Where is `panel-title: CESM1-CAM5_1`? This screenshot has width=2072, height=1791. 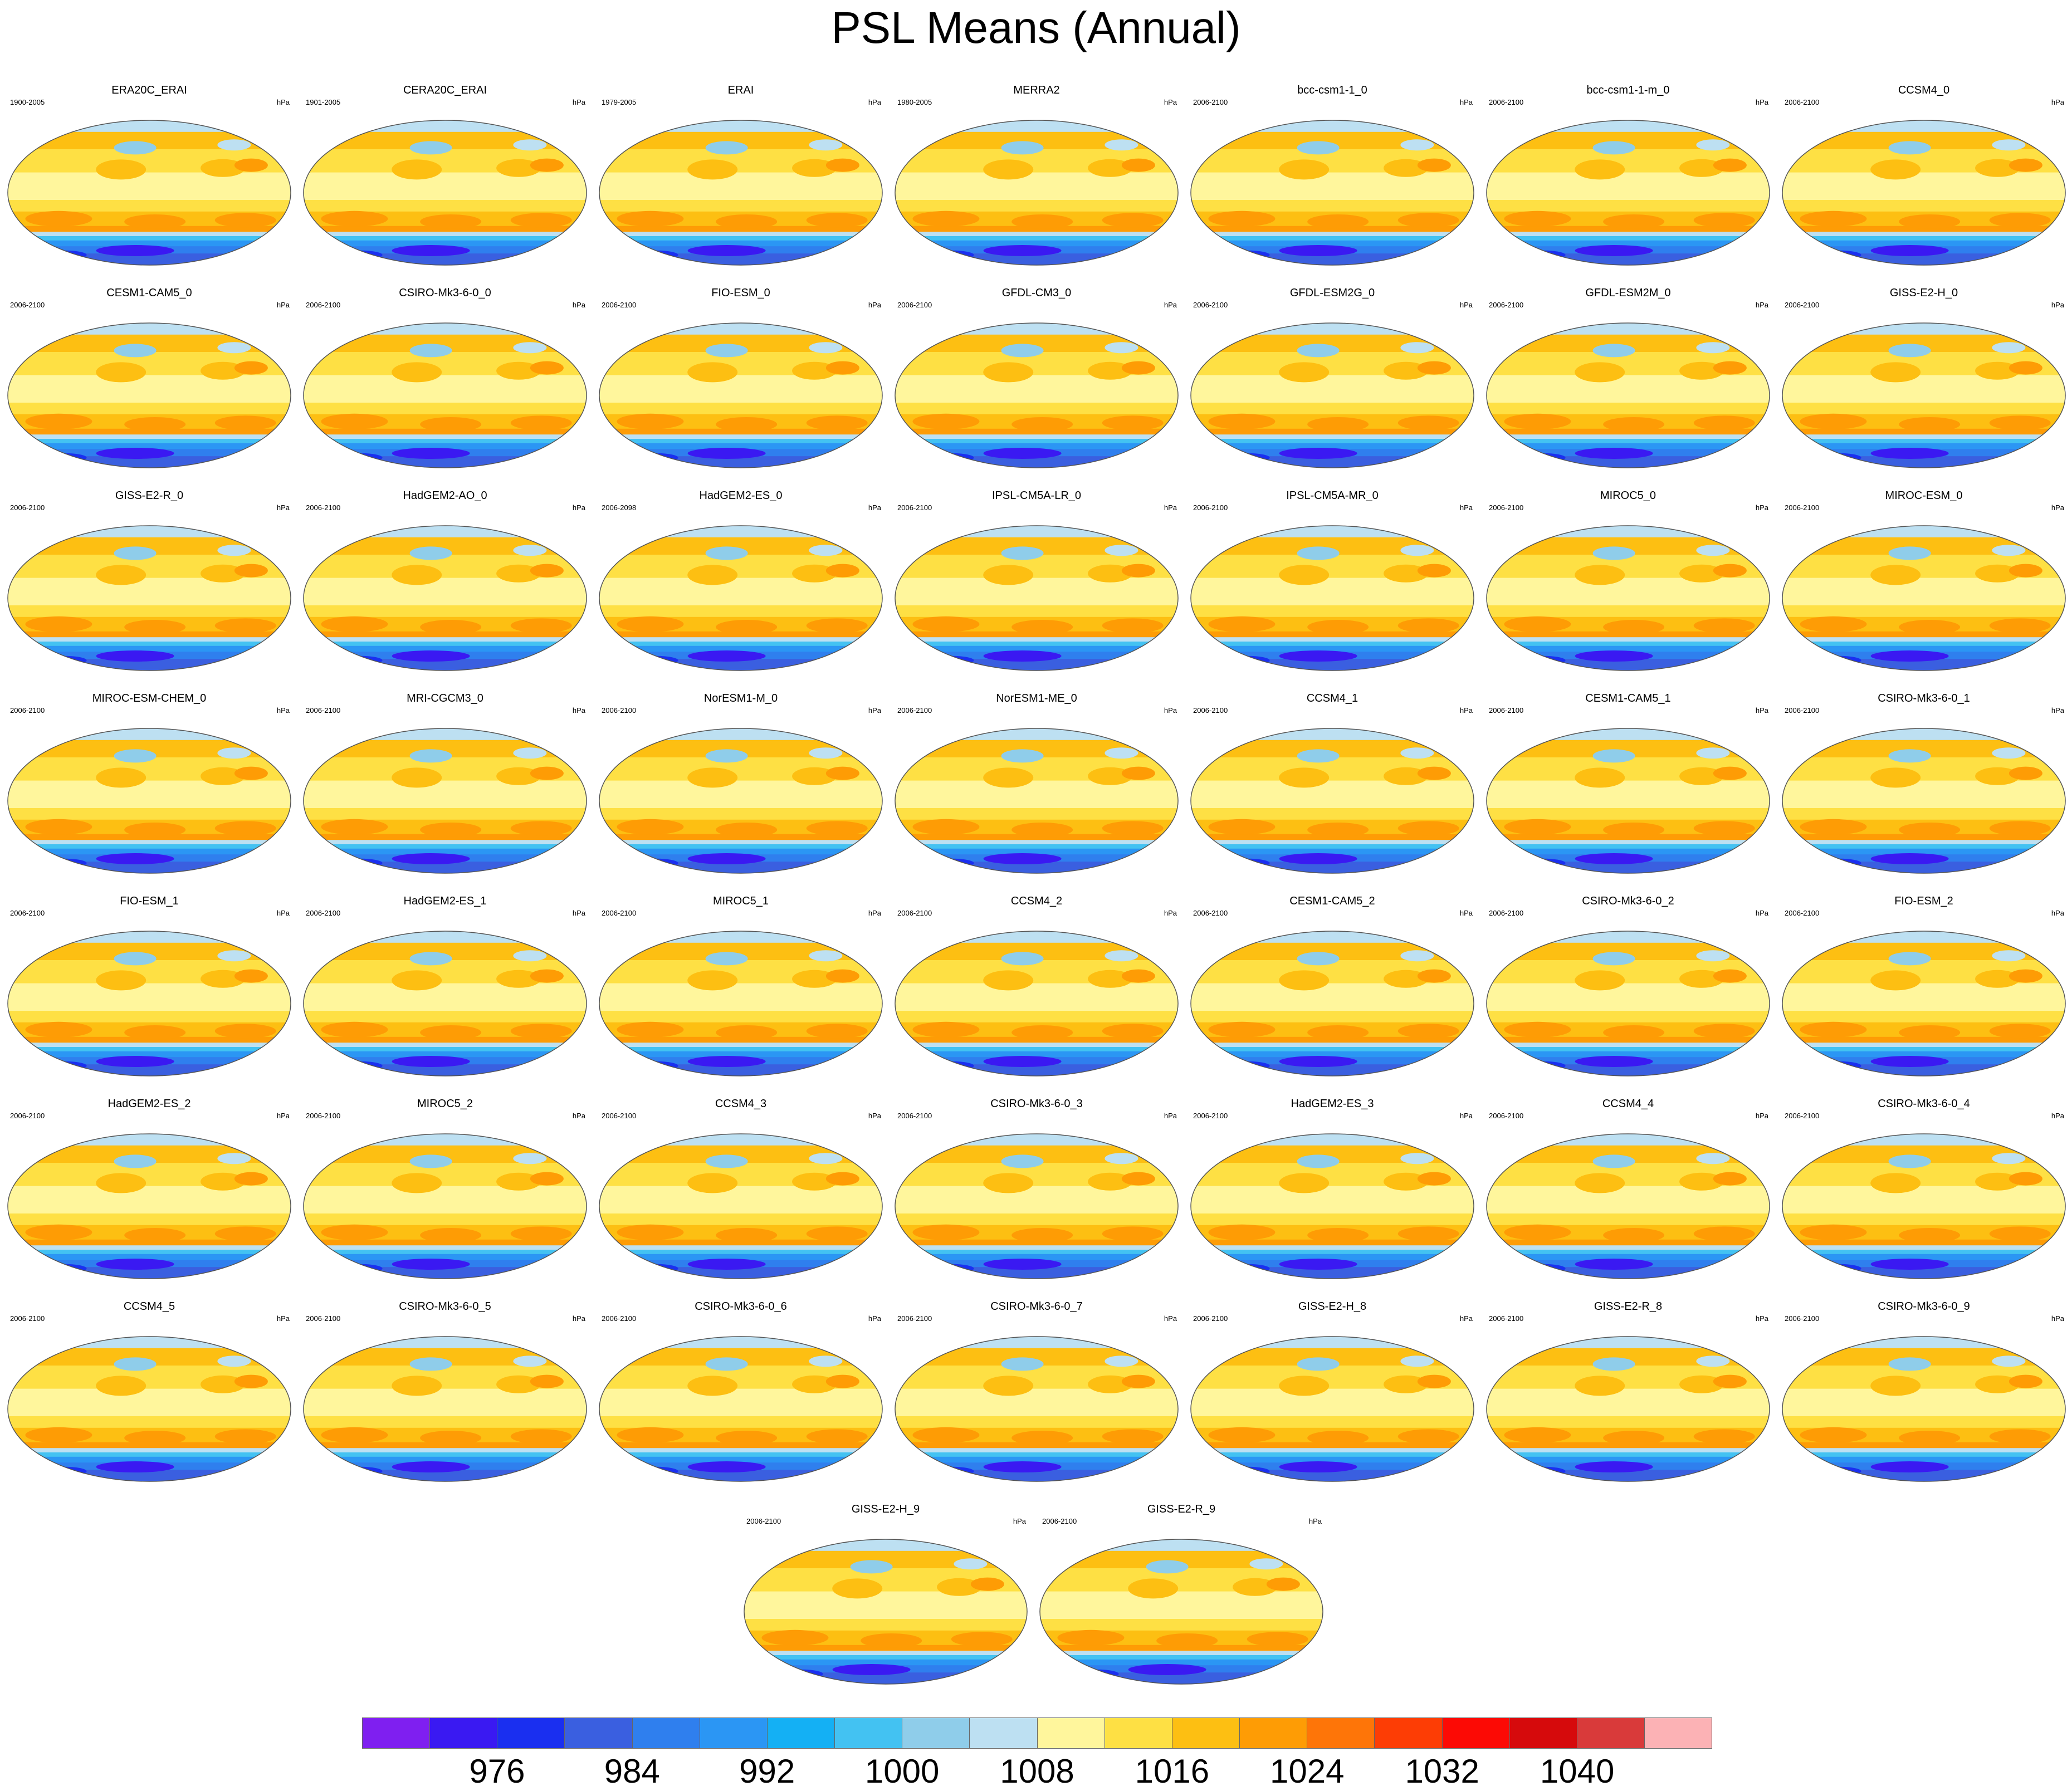 panel-title: CESM1-CAM5_1 is located at coordinates (1628, 698).